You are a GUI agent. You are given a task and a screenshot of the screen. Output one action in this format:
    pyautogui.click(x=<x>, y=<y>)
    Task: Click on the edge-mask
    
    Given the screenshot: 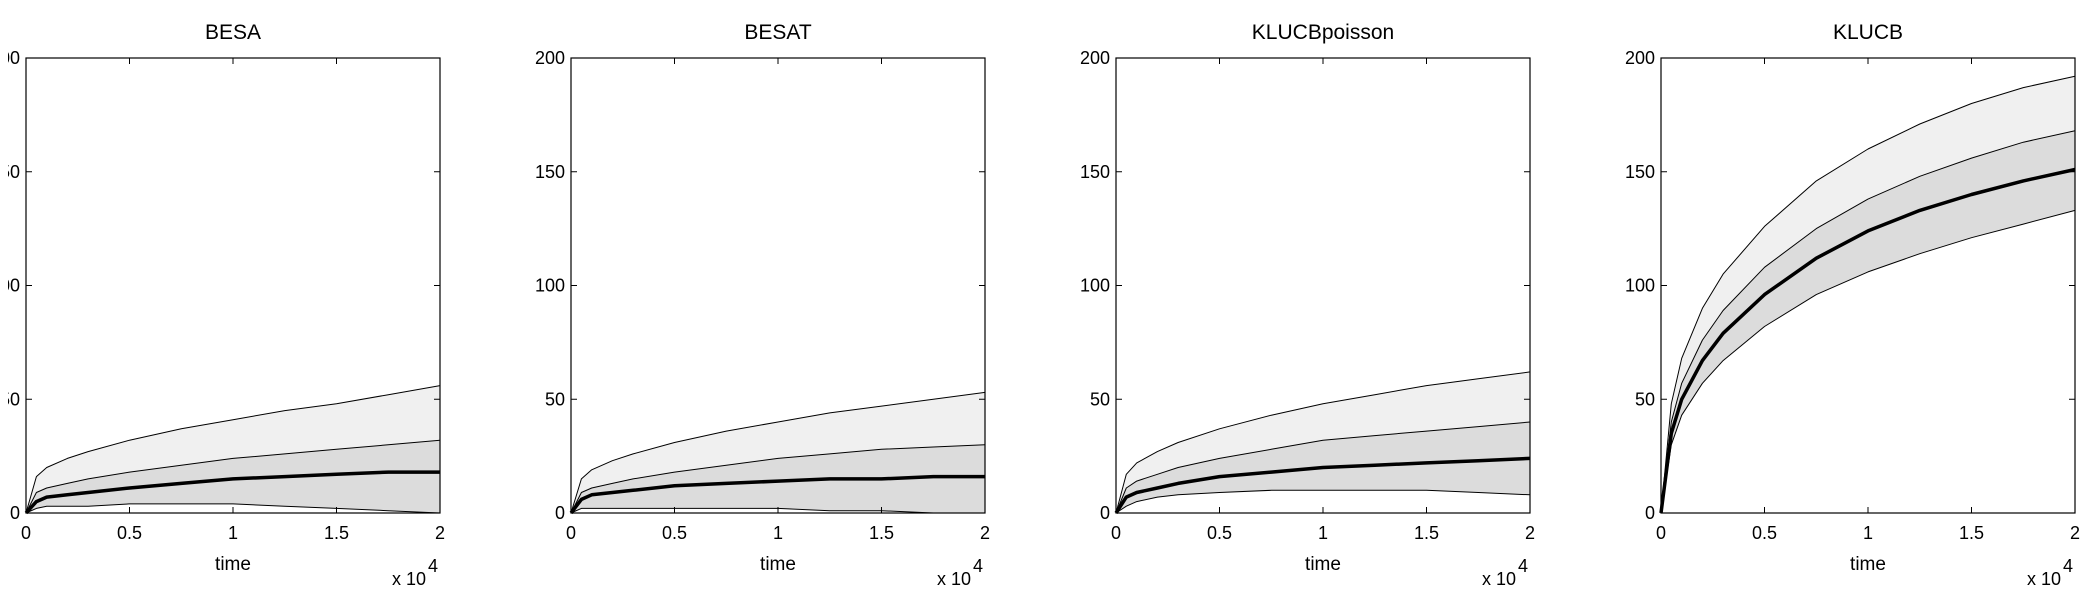 What is the action you would take?
    pyautogui.click(x=4, y=285)
    